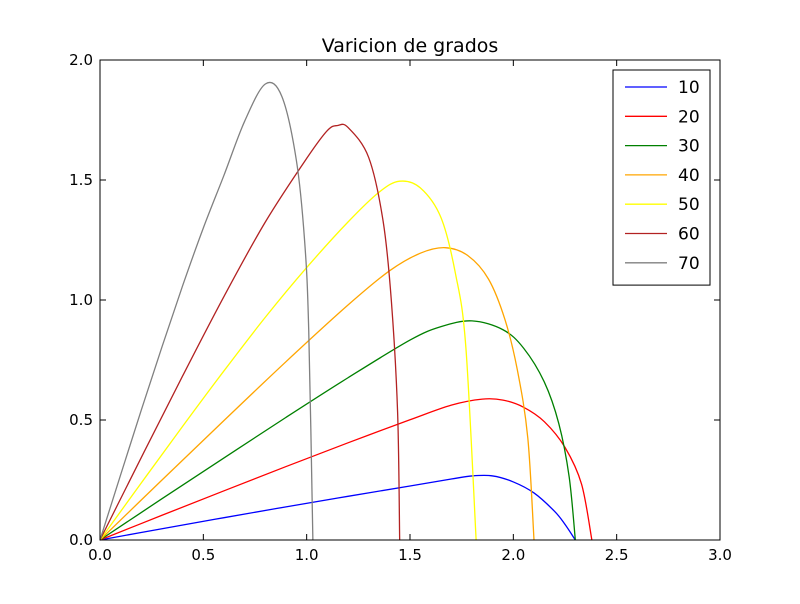 This screenshot has width=800, height=604. Describe the element at coordinates (410, 46) in the screenshot. I see `chart-title: Varicion de grados` at that location.